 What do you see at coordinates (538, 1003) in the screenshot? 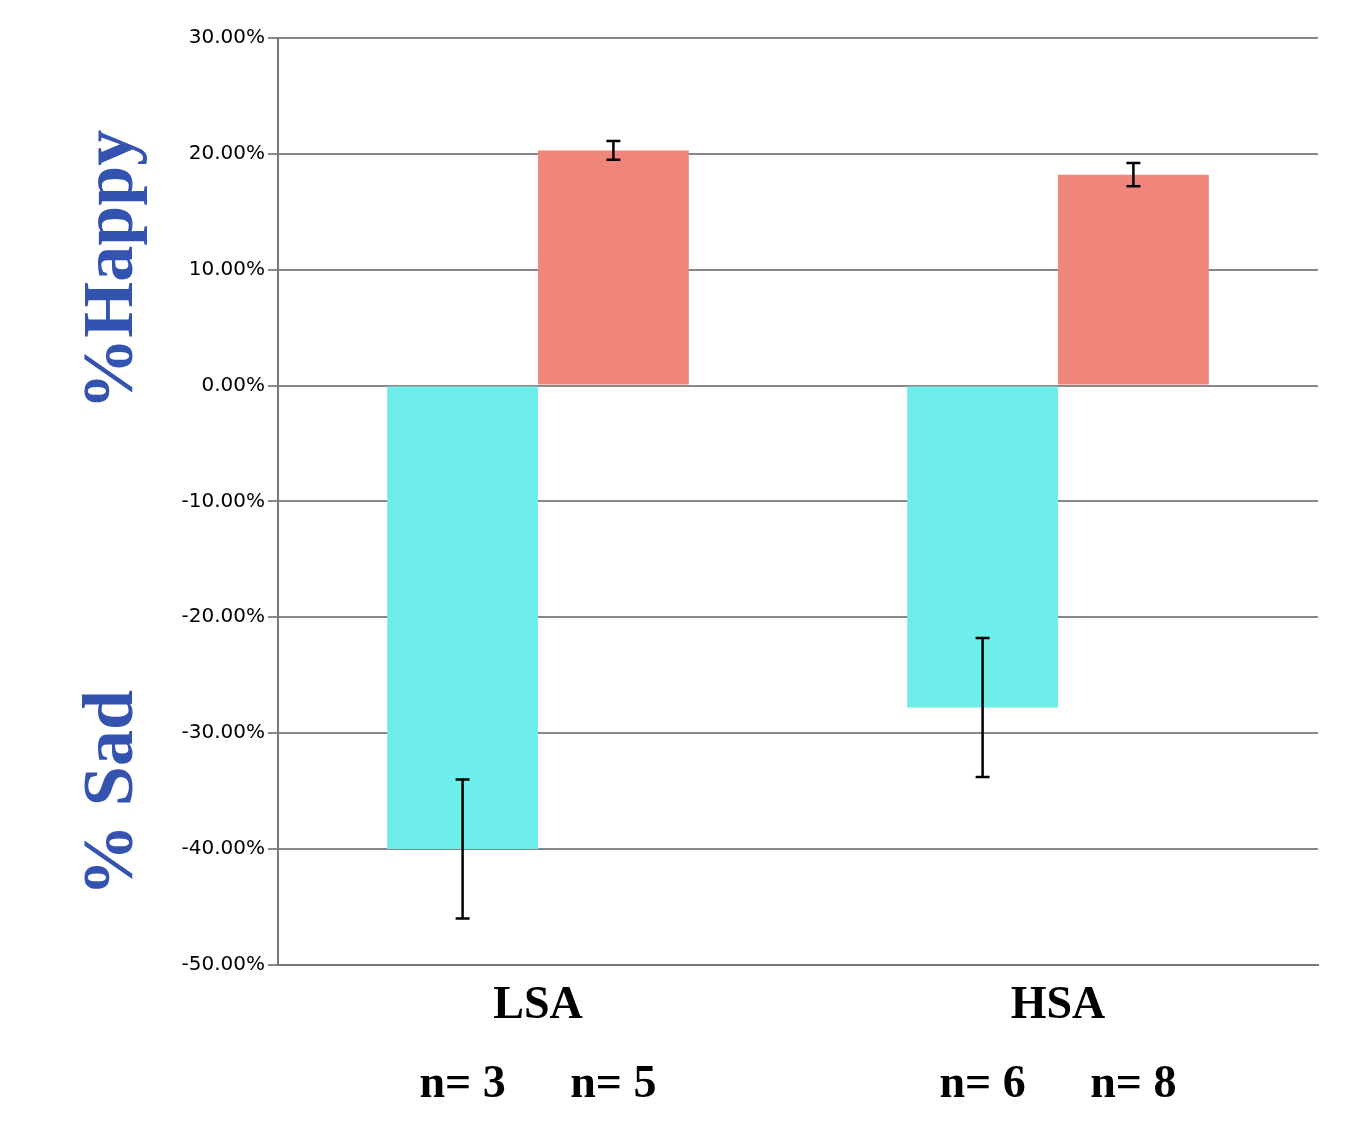
I see `x-tick-label: LSA` at bounding box center [538, 1003].